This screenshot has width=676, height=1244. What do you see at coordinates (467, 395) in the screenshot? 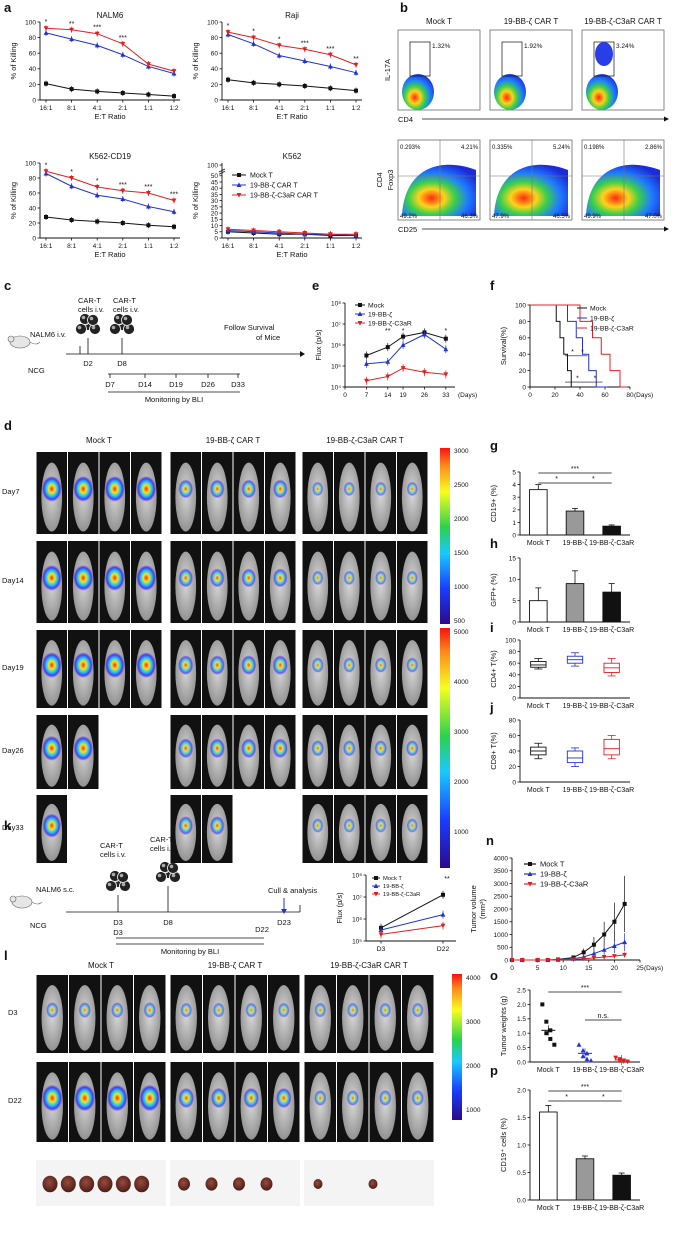
I see `e-xunit: (Days)` at bounding box center [467, 395].